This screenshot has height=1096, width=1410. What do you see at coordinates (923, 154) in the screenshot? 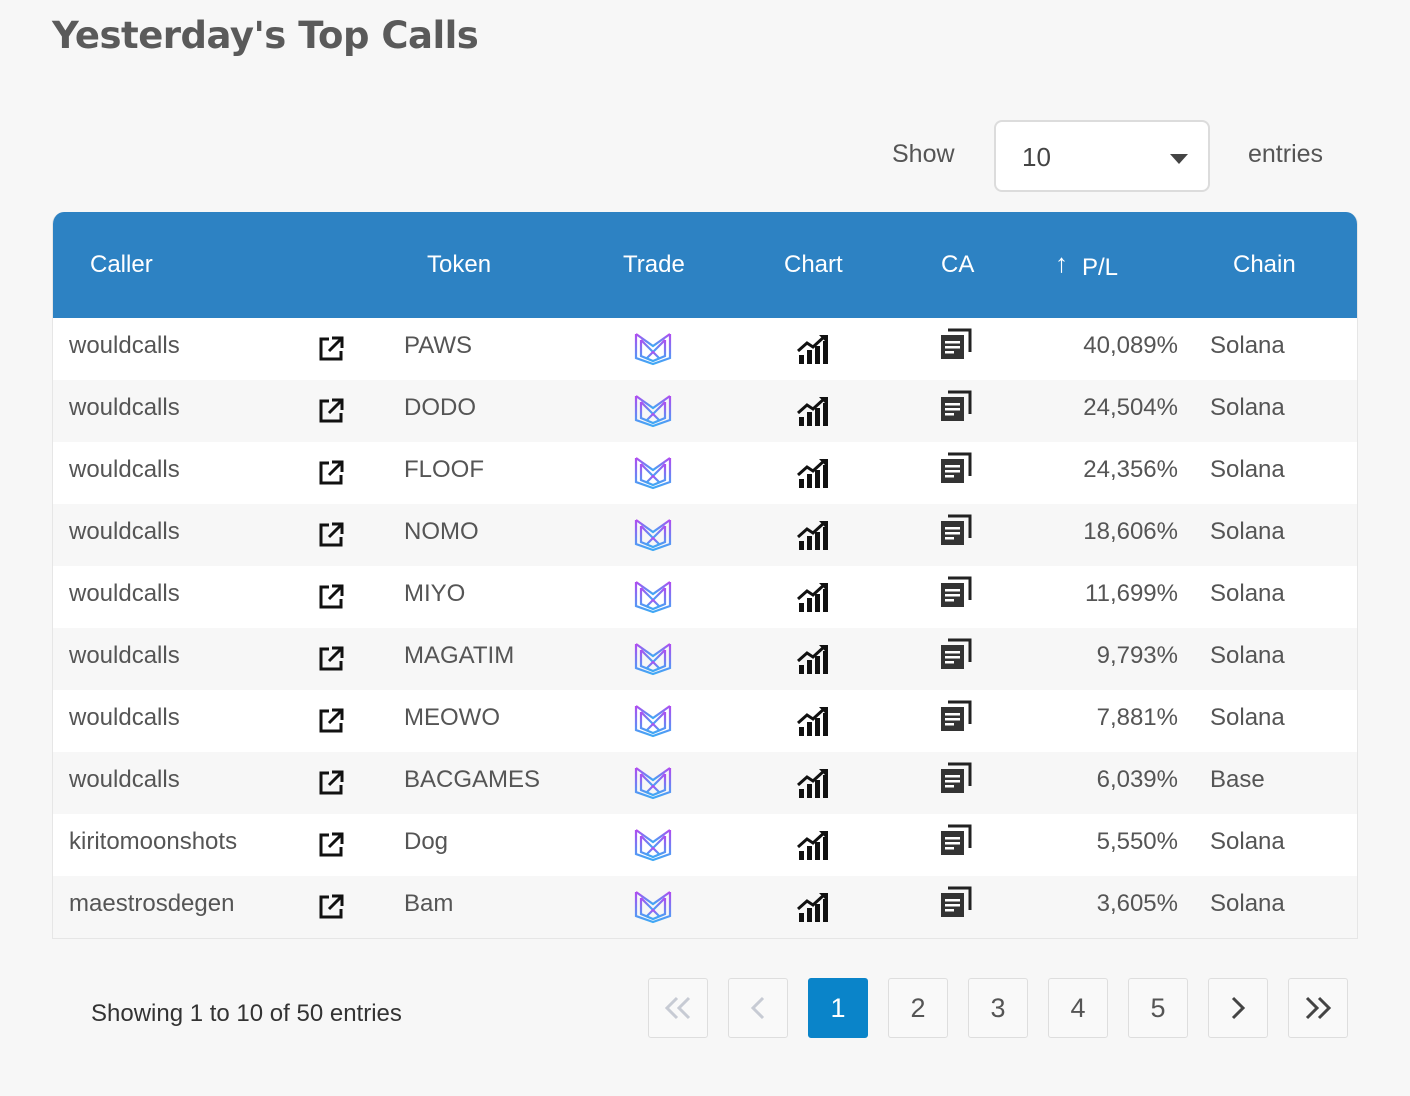
I see `show-label: Show` at bounding box center [923, 154].